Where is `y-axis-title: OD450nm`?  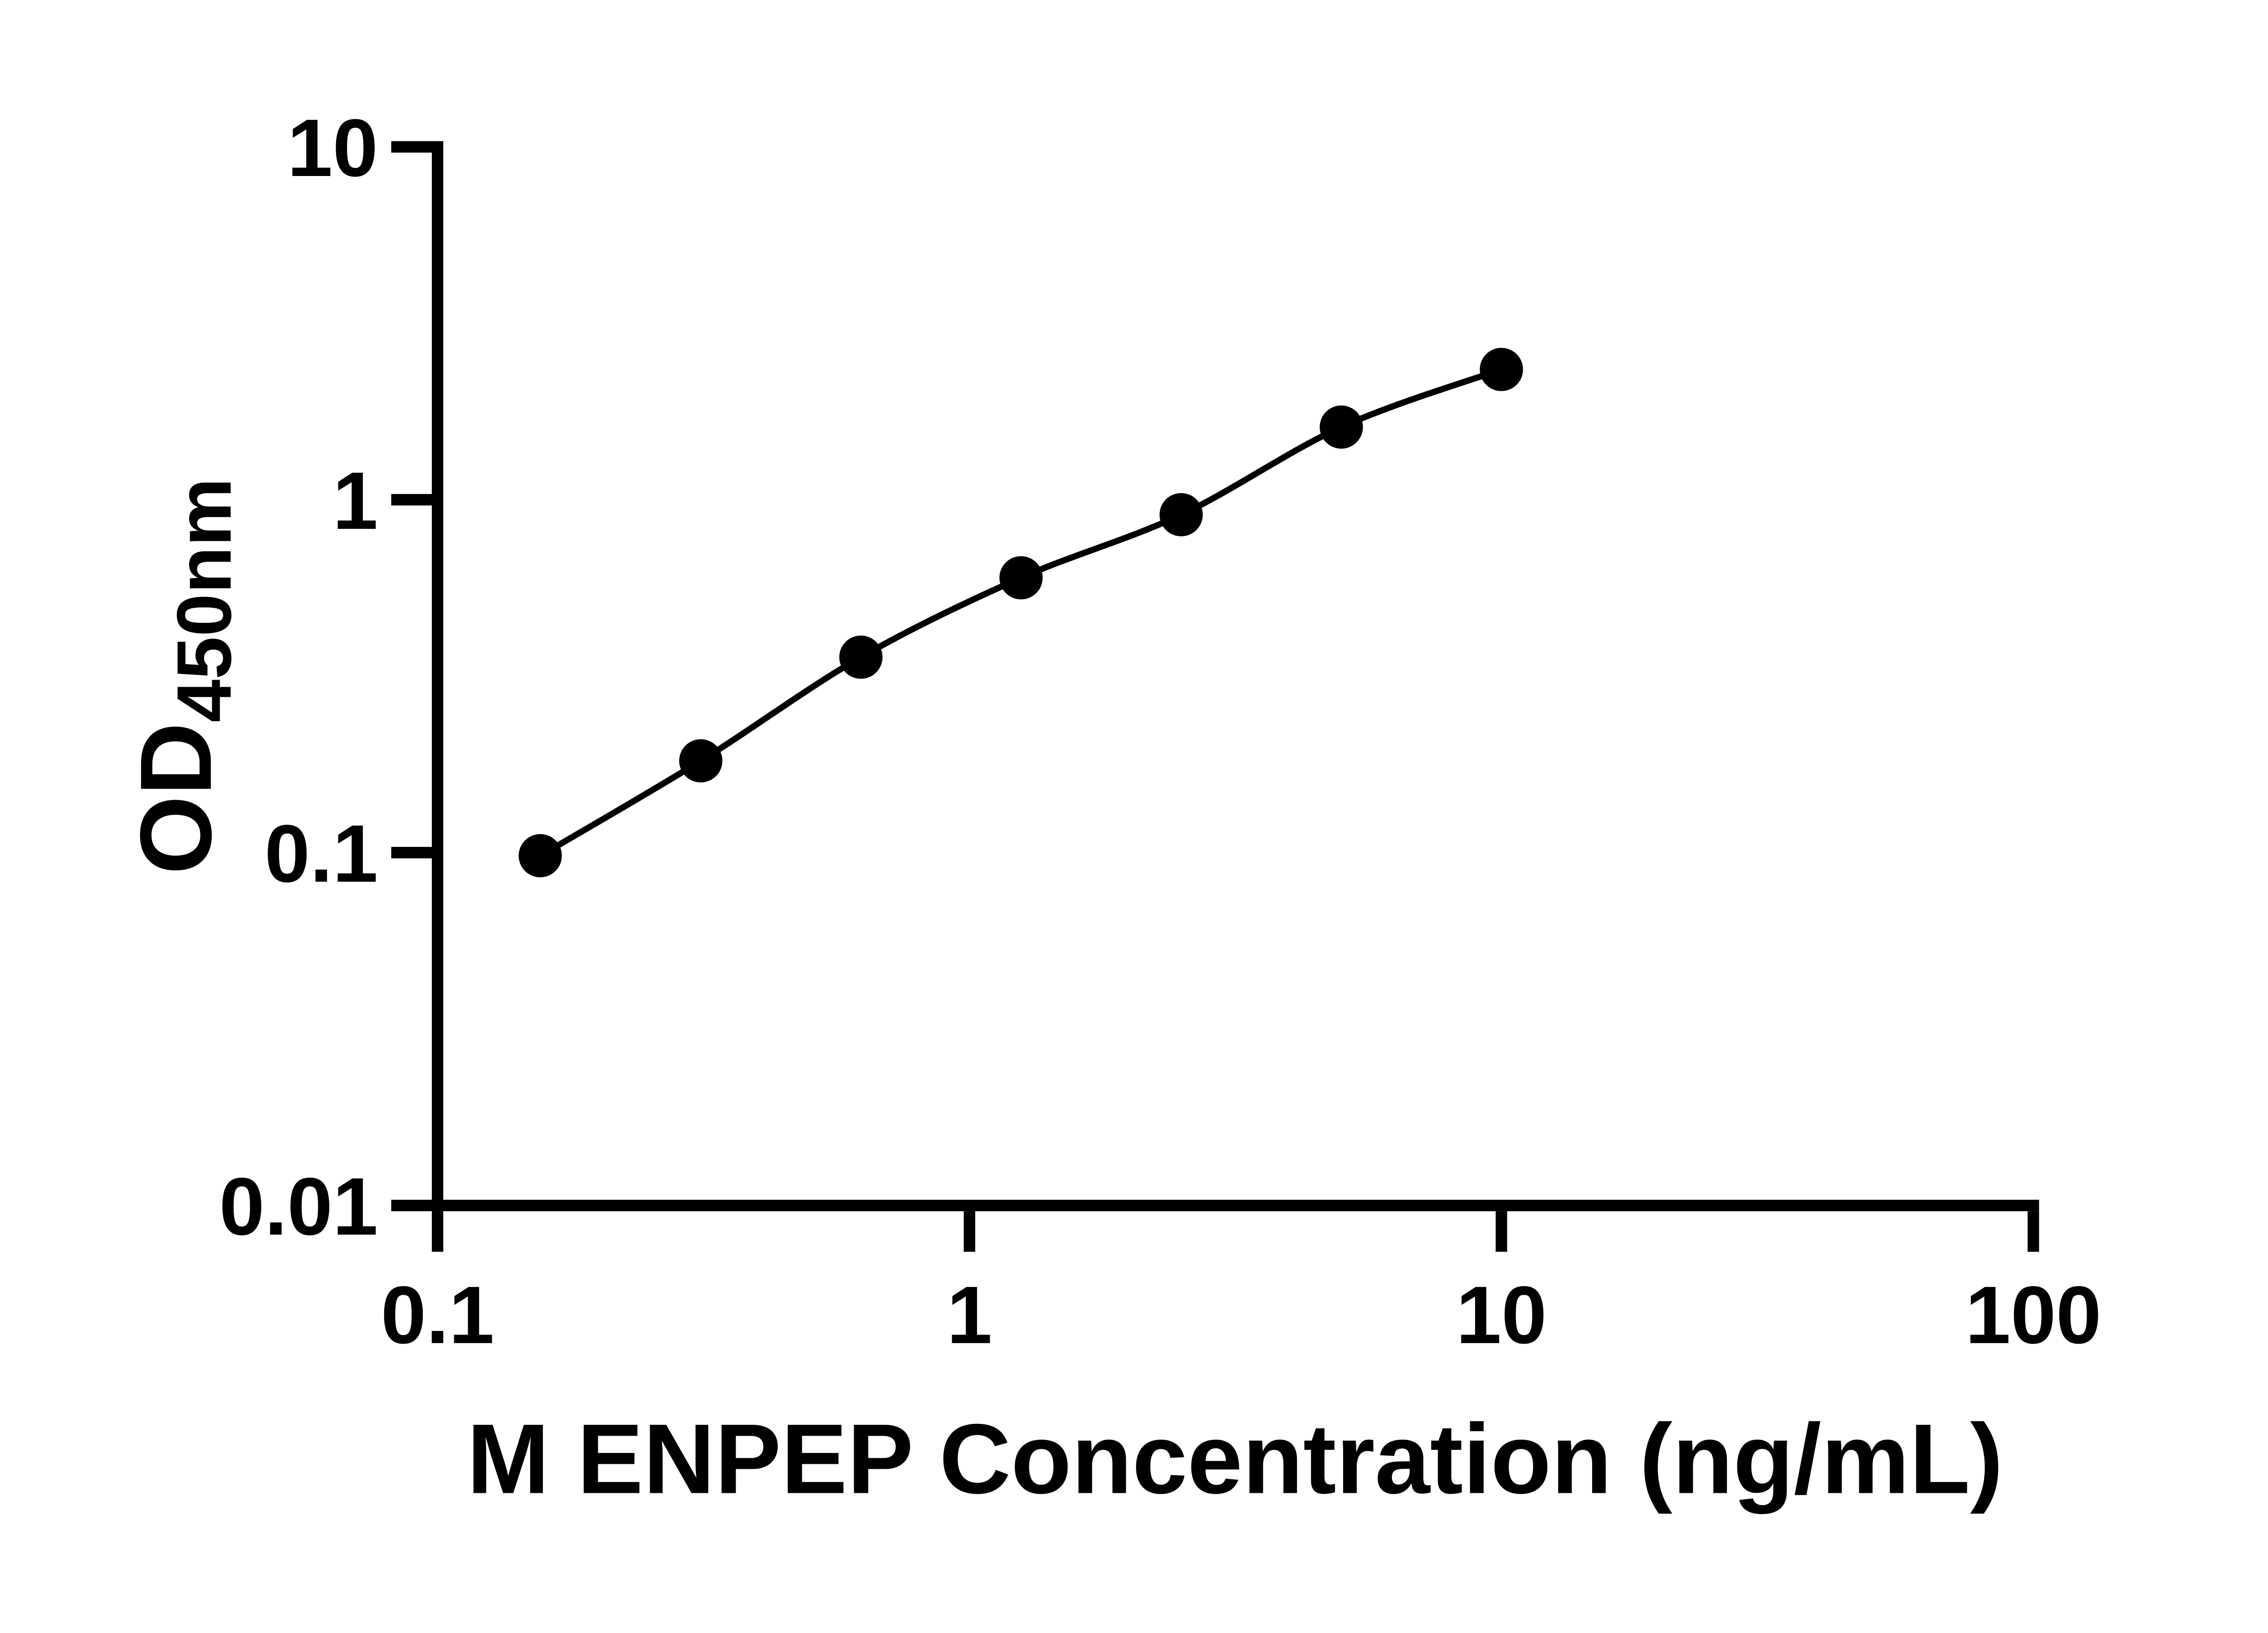
y-axis-title: OD450nm is located at coordinates (184, 676).